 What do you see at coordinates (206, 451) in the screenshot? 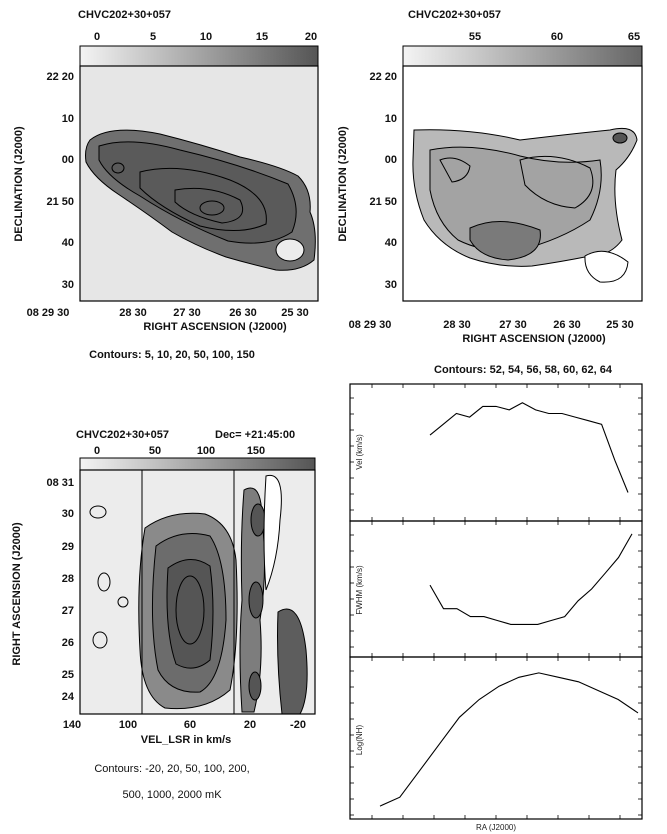
I see `bl-cbar-tick: 100` at bounding box center [206, 451].